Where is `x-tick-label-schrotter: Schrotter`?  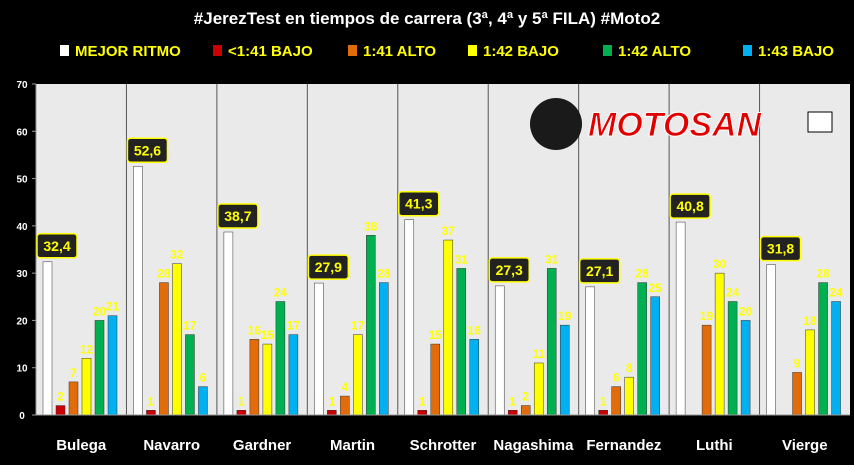 x-tick-label-schrotter: Schrotter is located at coordinates (443, 445).